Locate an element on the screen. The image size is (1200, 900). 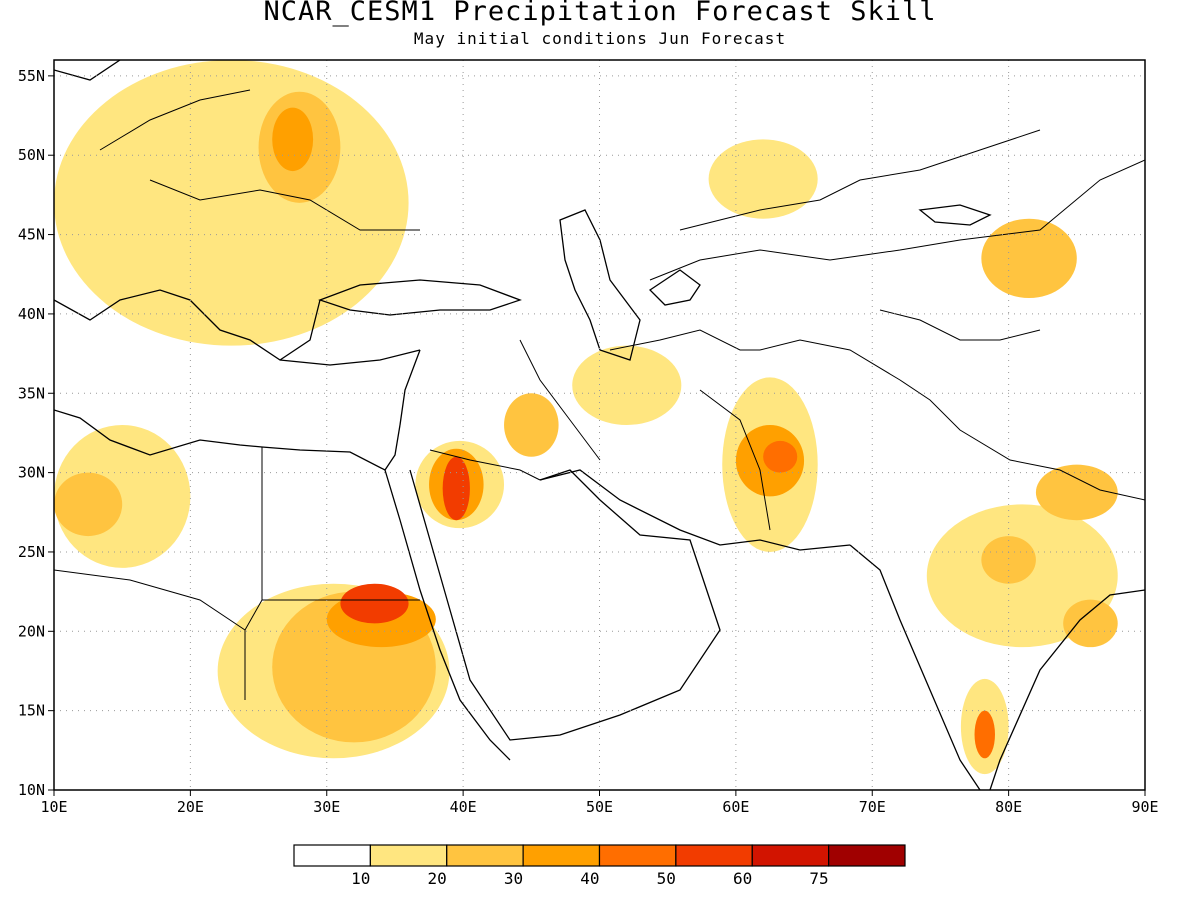
map-subtitle: May initial conditions Jun Forecast is located at coordinates (600, 38).